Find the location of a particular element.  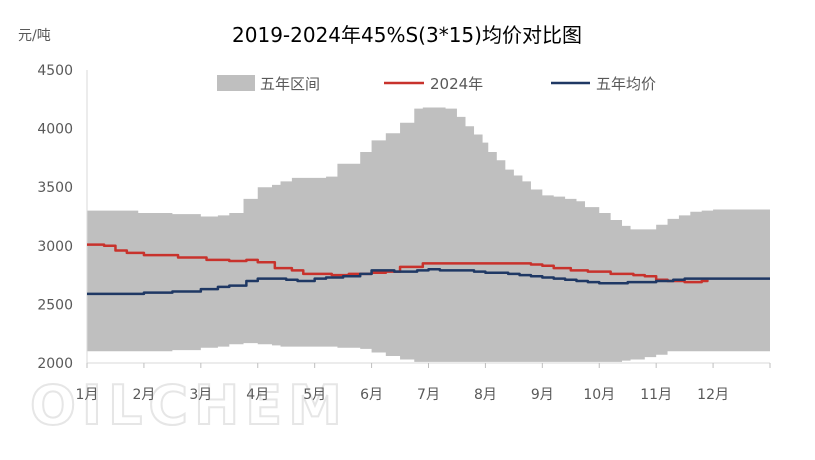

x-tick-label: 12月 is located at coordinates (713, 395).